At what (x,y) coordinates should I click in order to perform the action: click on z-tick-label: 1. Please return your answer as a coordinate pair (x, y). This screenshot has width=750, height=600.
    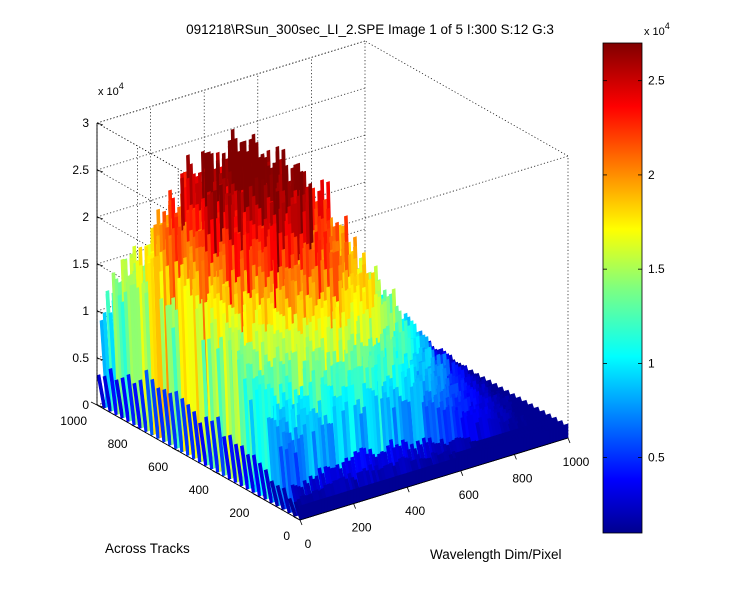
    Looking at the image, I should click on (85, 311).